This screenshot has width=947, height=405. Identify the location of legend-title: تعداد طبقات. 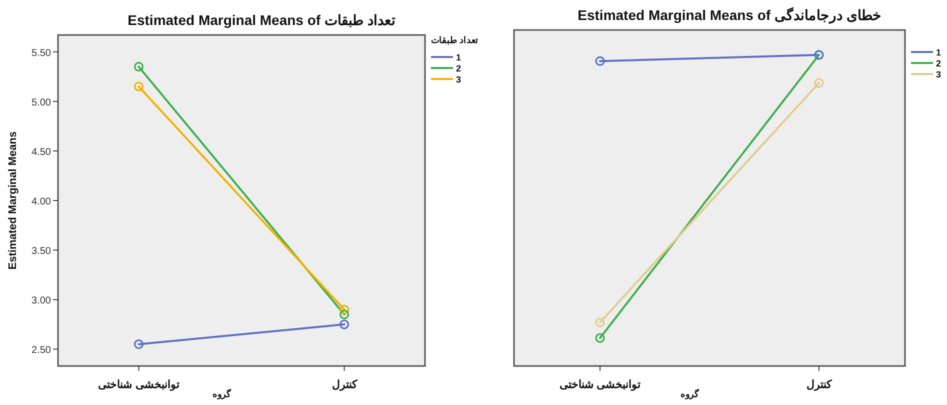
(455, 40).